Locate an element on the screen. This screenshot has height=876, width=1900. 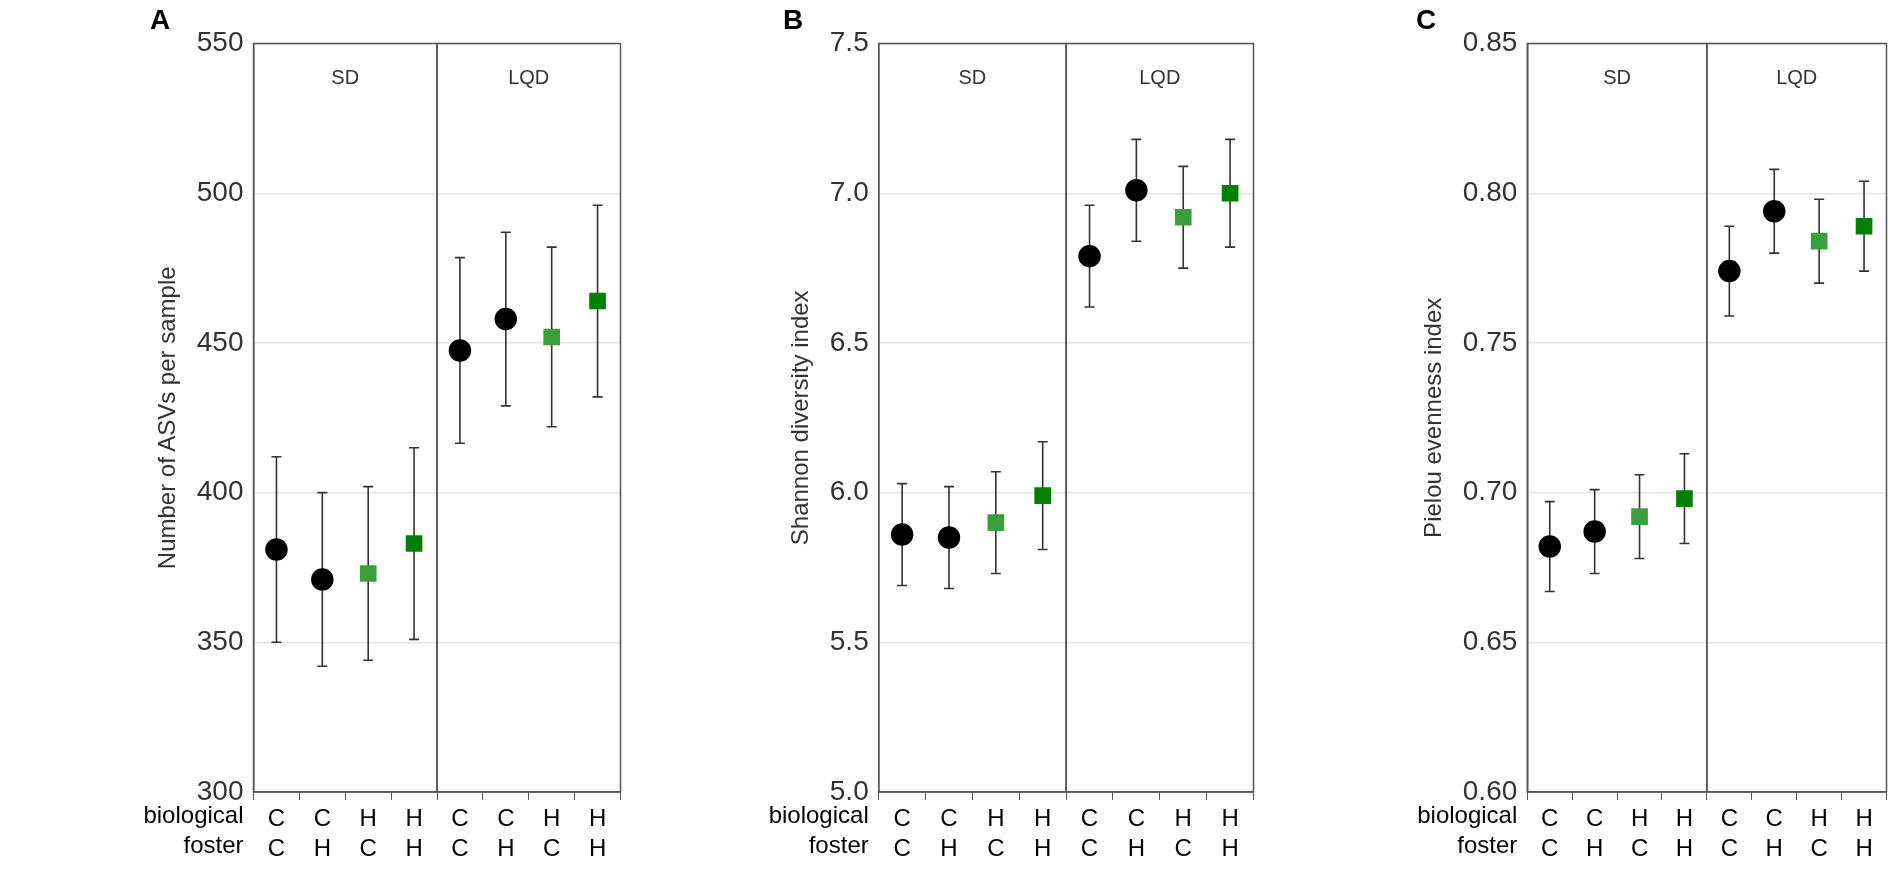
y-tick-label: 7.0 is located at coordinates (849, 191).